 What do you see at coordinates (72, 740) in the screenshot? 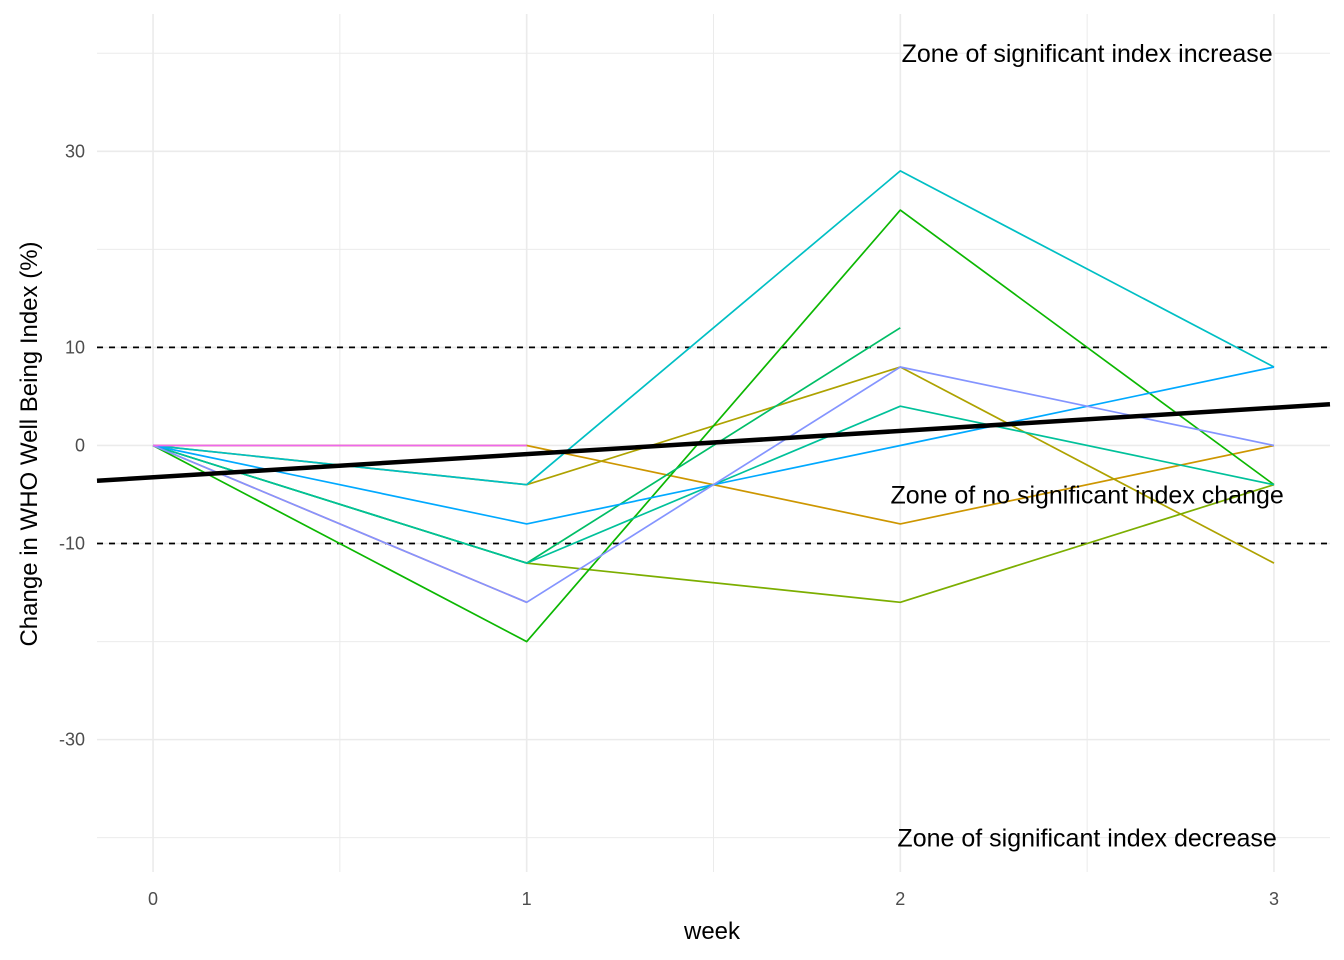
I see `y-tick-label: -30` at bounding box center [72, 740].